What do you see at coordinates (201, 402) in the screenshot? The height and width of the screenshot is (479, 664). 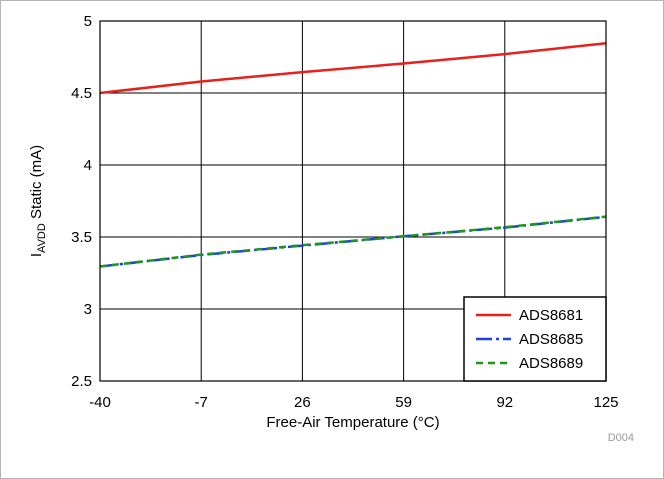 I see `x-tick-label: -7` at bounding box center [201, 402].